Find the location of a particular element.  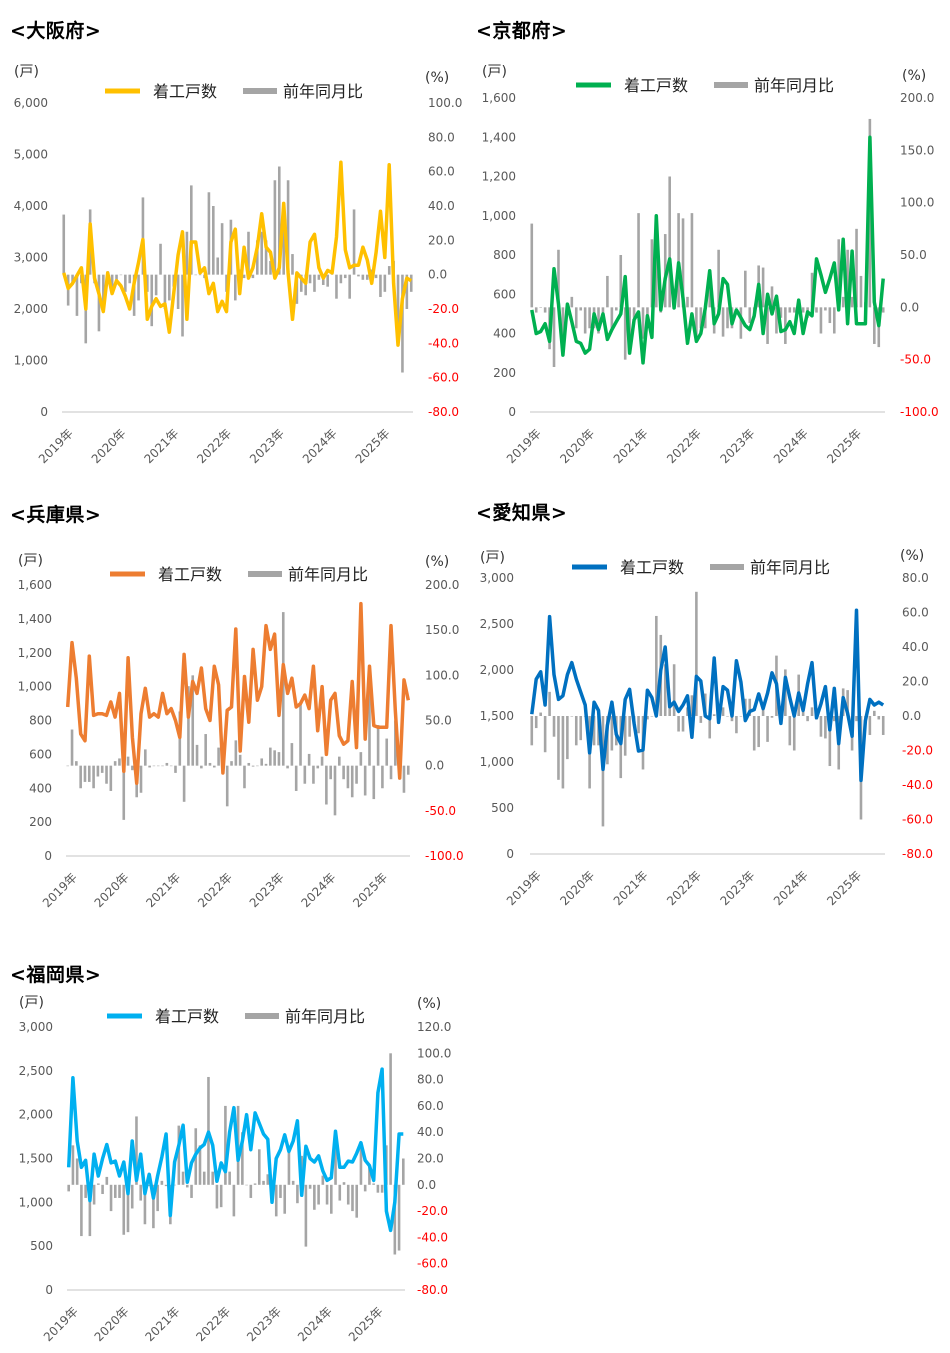

right-axis-tick-label: 150.0 is located at coordinates (917, 150).